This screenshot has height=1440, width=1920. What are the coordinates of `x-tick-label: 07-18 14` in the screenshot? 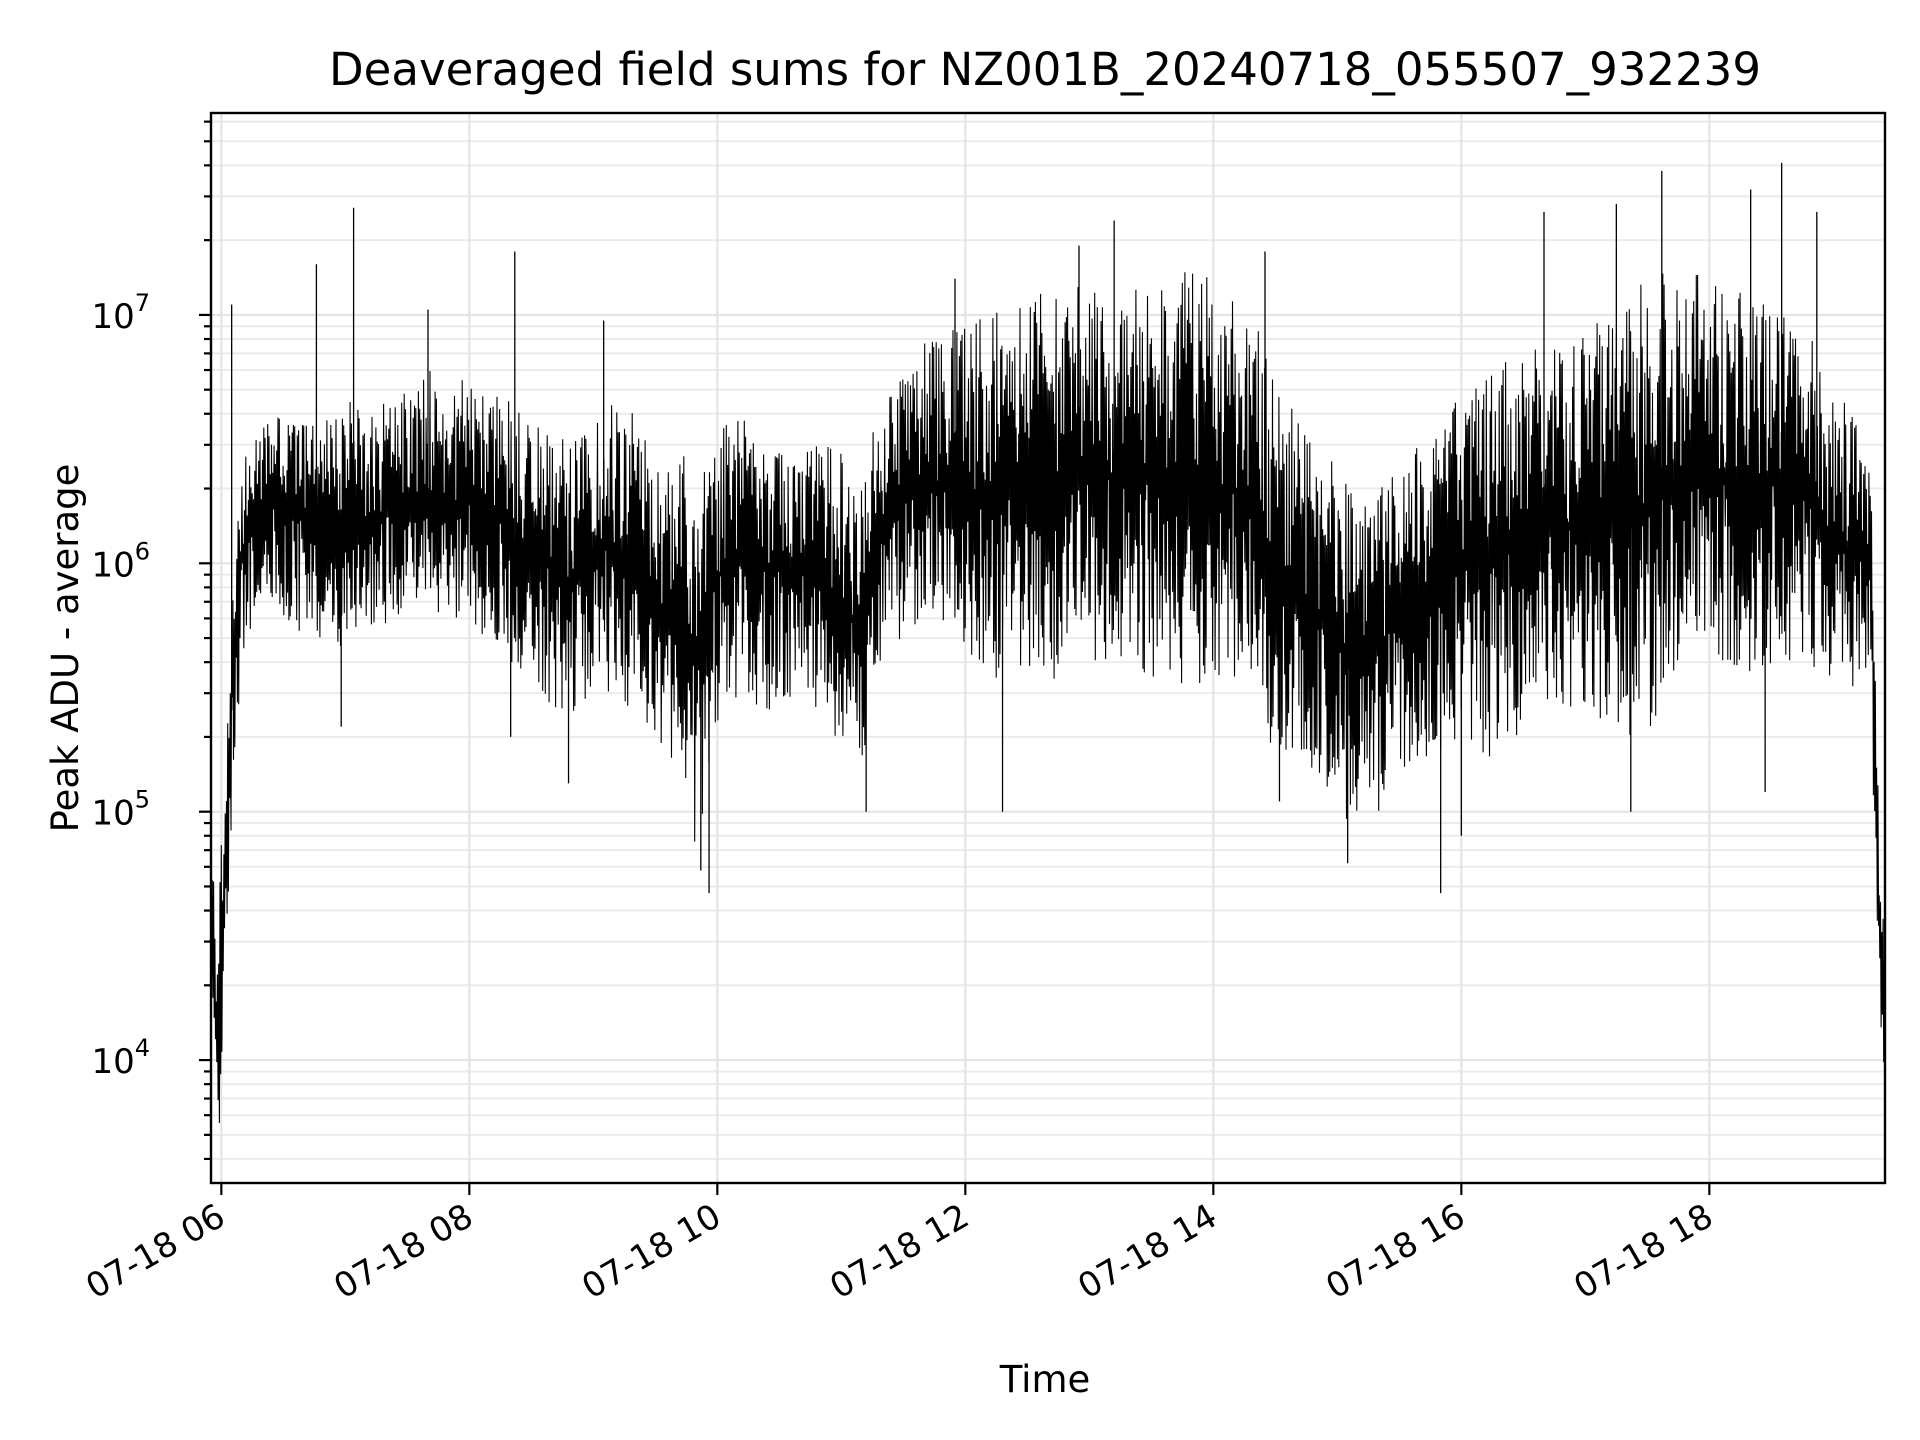 It's located at (1147, 1251).